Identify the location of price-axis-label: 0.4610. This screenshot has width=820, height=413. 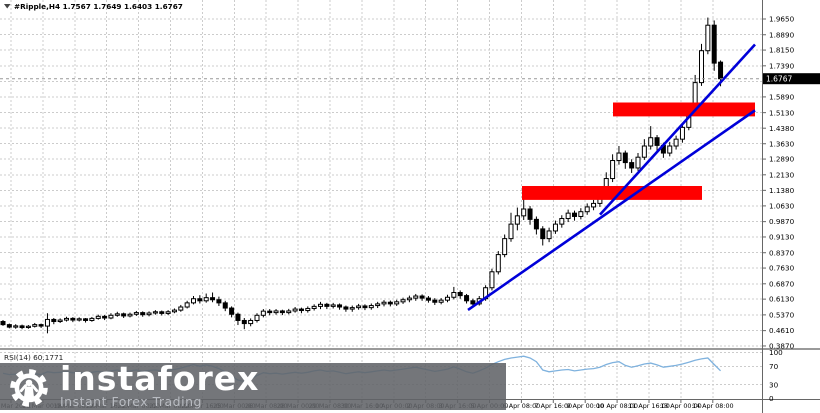
(782, 330).